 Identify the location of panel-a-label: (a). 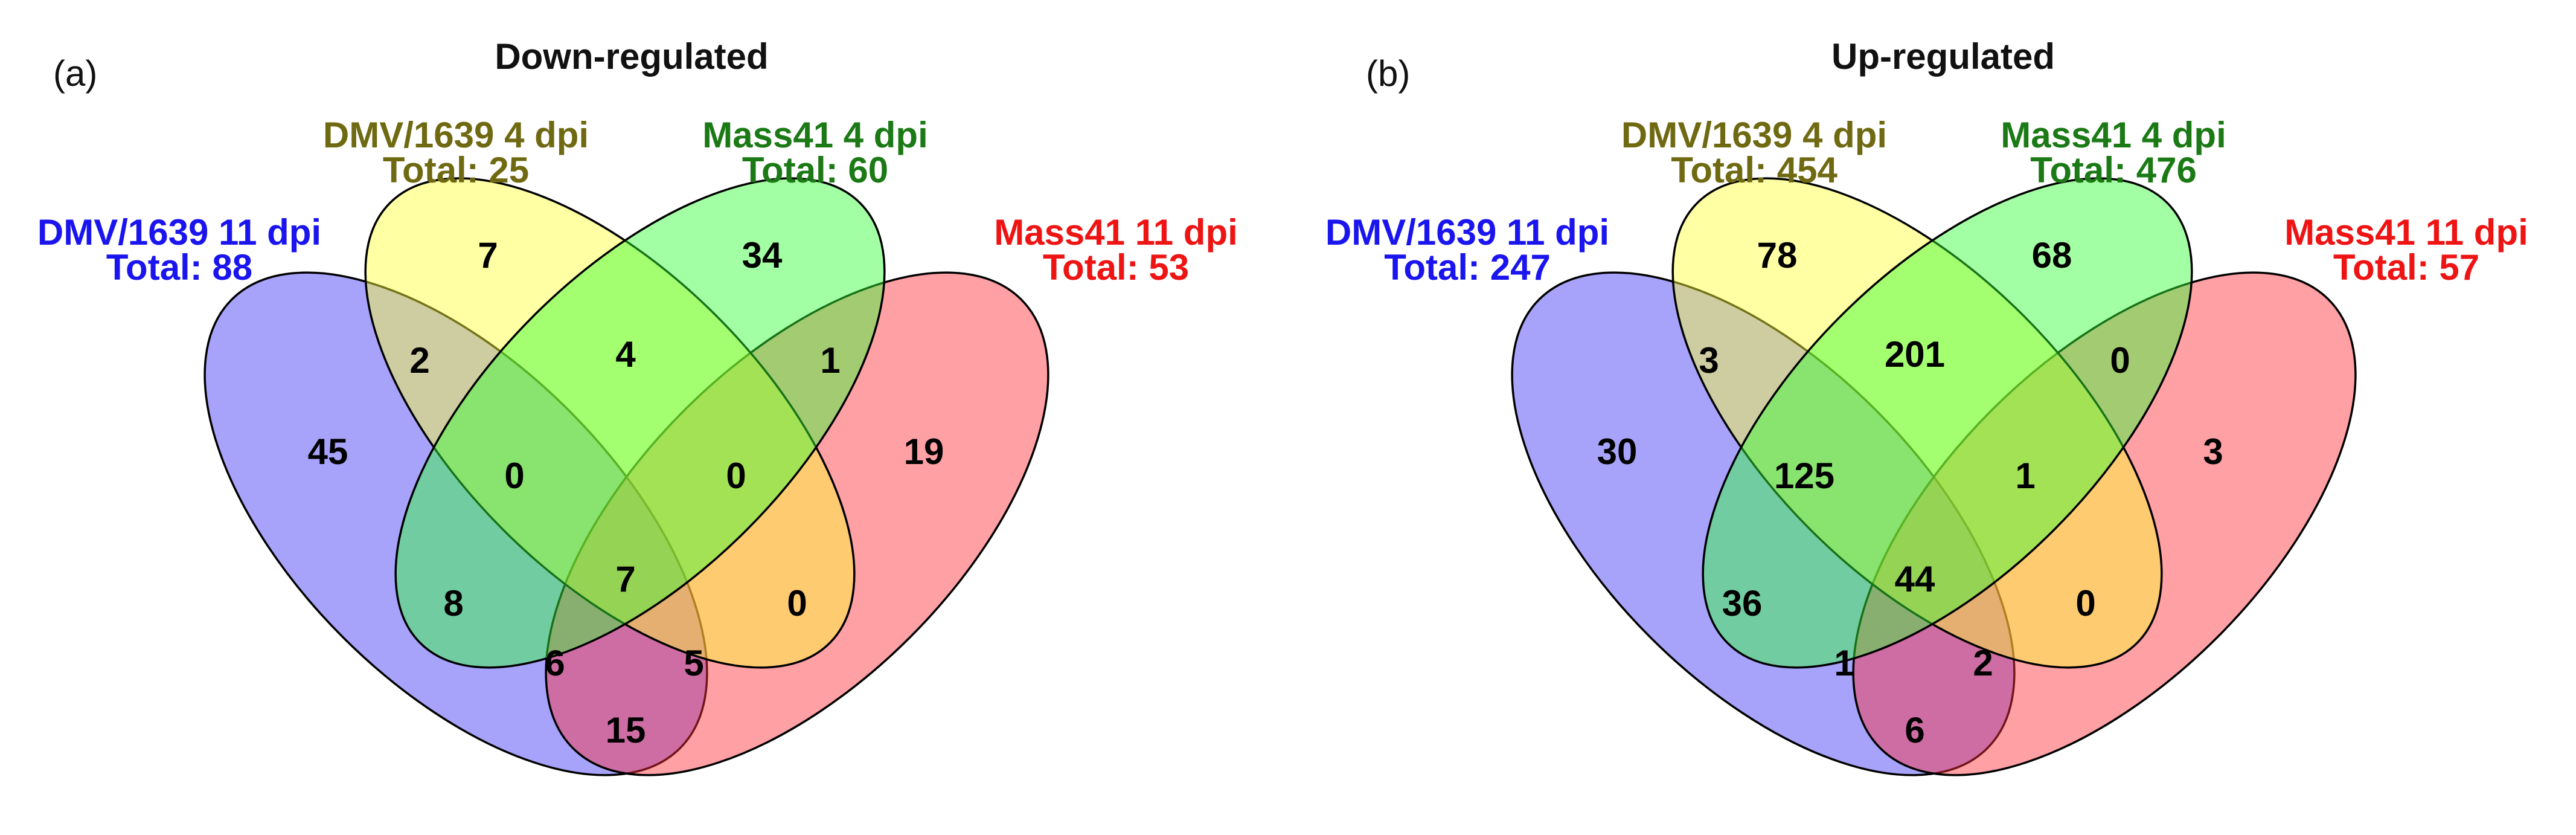
(75, 73).